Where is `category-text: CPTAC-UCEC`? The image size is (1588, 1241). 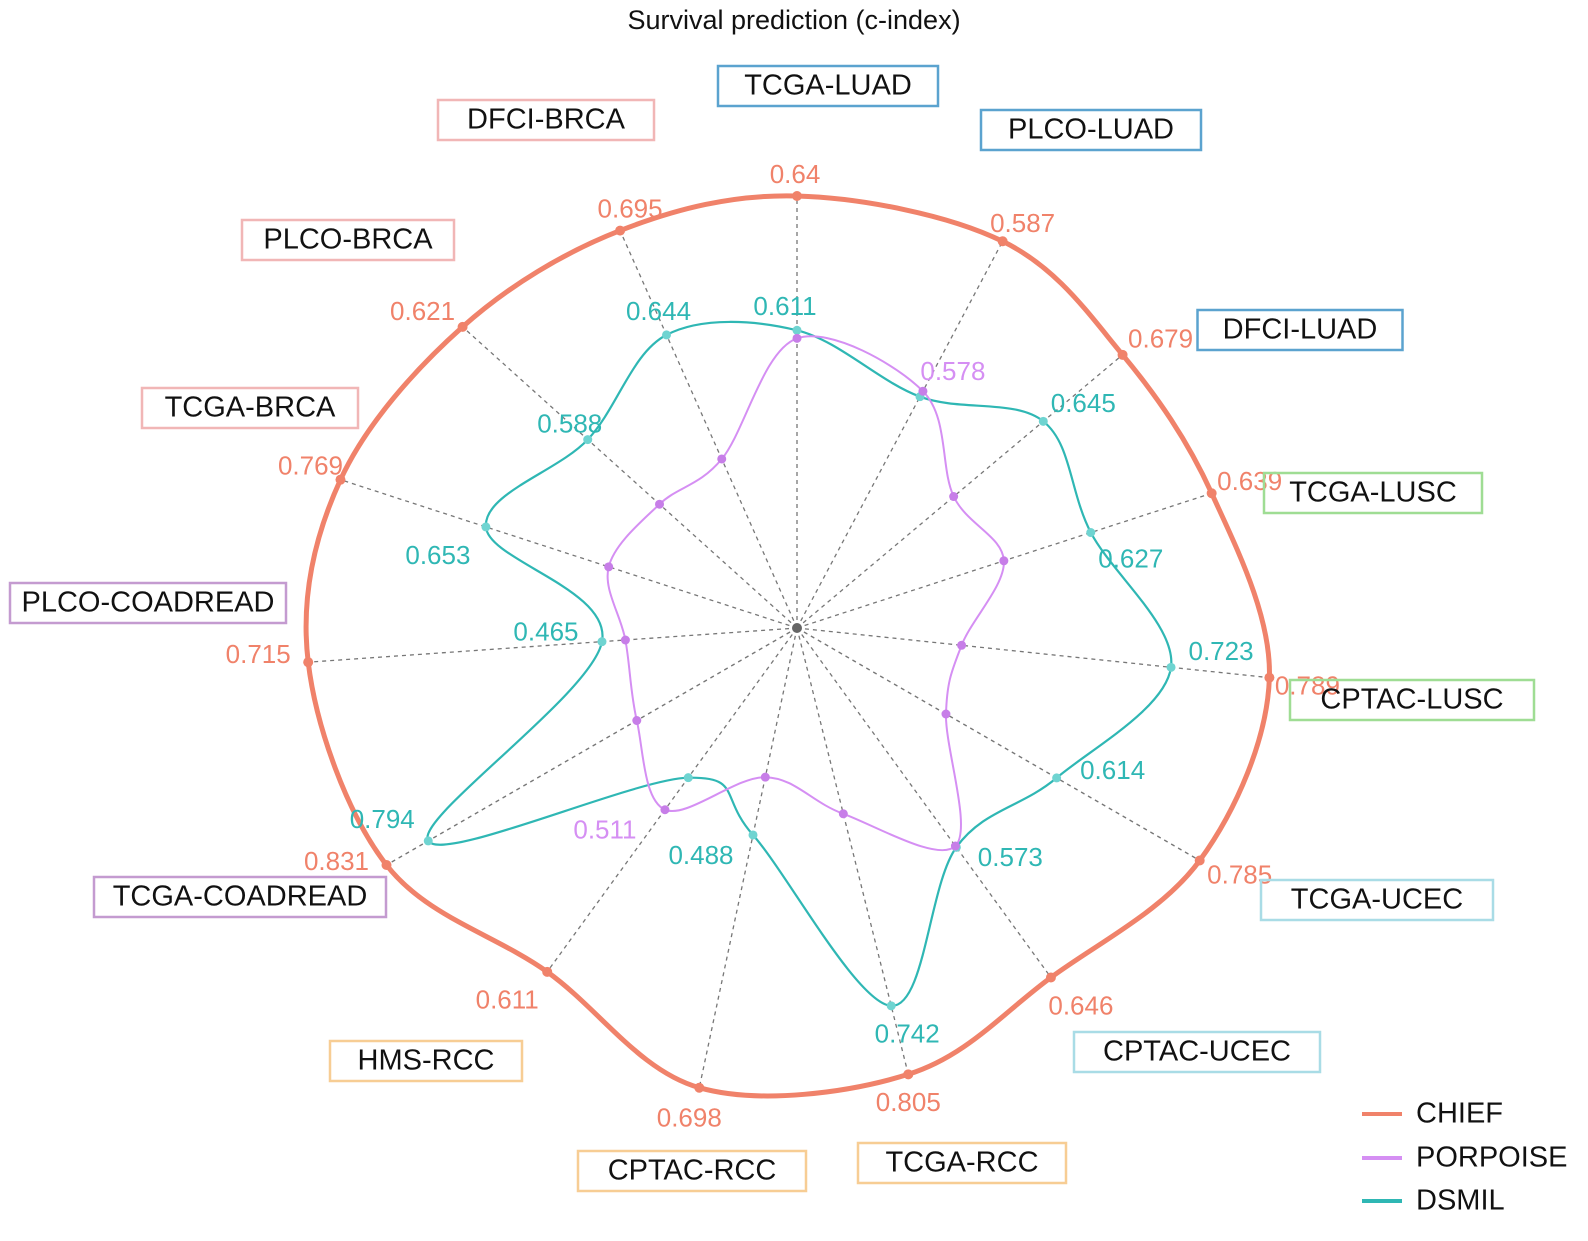 category-text: CPTAC-UCEC is located at coordinates (1197, 1052).